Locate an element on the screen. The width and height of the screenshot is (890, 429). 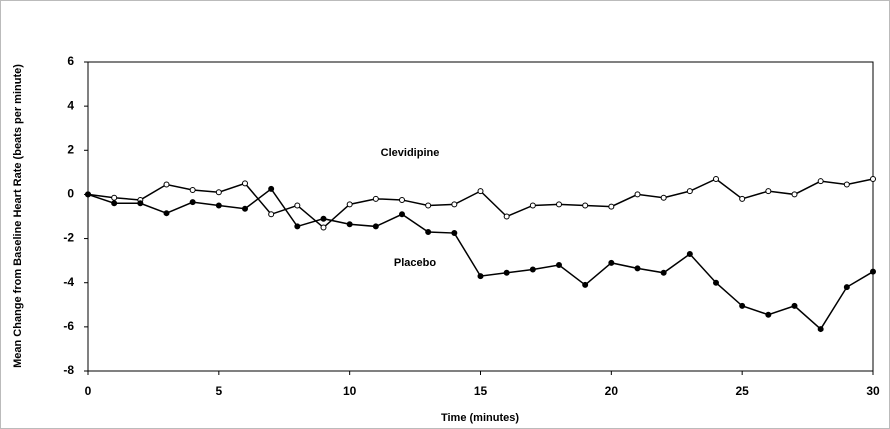
x-tick-label: 25 is located at coordinates (742, 391).